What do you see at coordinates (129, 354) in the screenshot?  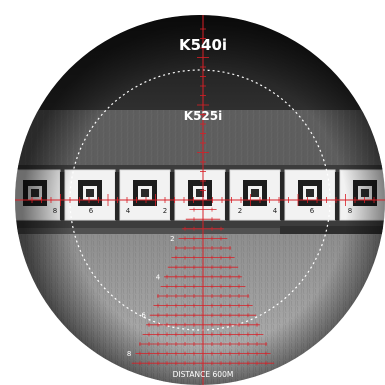 I see `holdover-number: 8` at bounding box center [129, 354].